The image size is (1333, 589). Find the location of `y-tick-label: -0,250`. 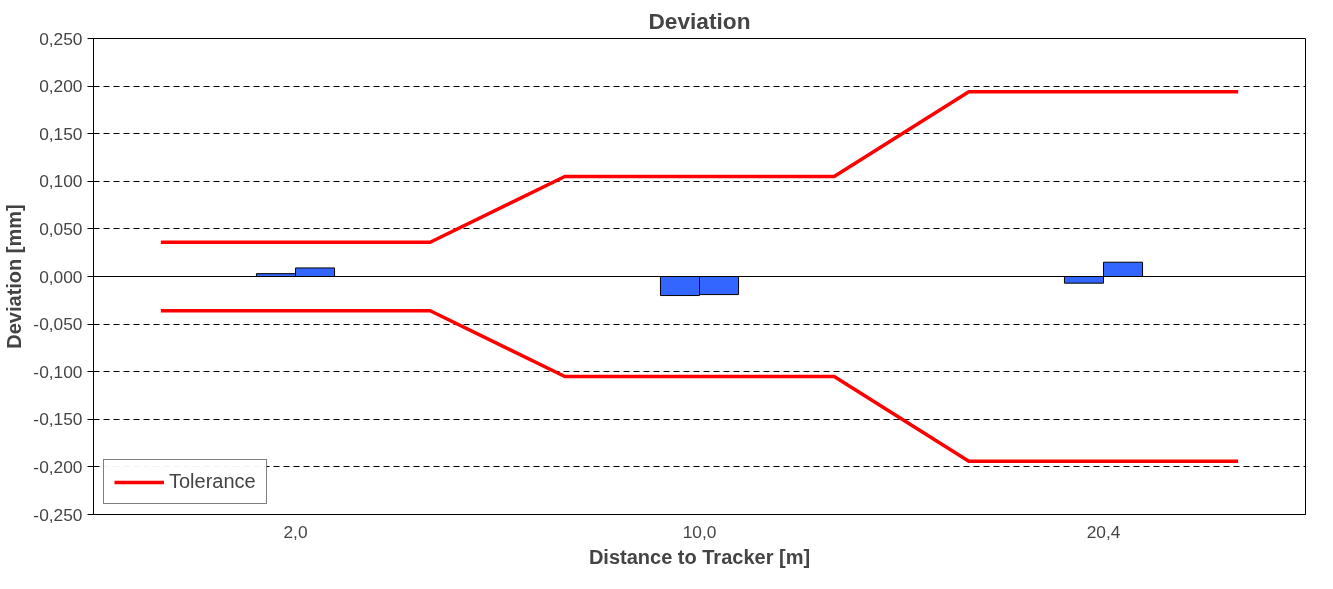

y-tick-label: -0,250 is located at coordinates (58, 514).